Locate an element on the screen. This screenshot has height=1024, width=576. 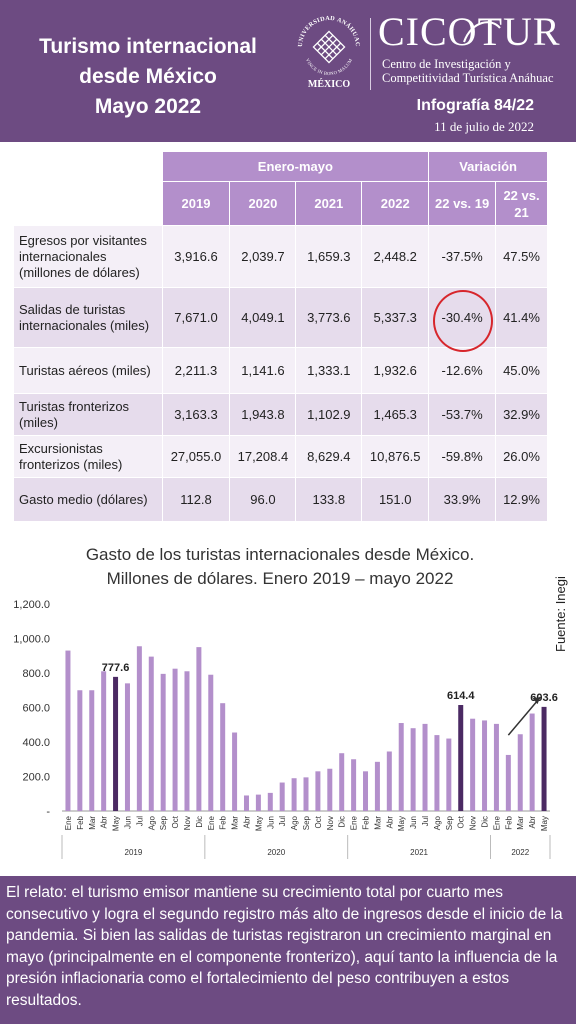
org-subtitle-line-2: Competitividad Turística Anáhuac is located at coordinates (468, 78).